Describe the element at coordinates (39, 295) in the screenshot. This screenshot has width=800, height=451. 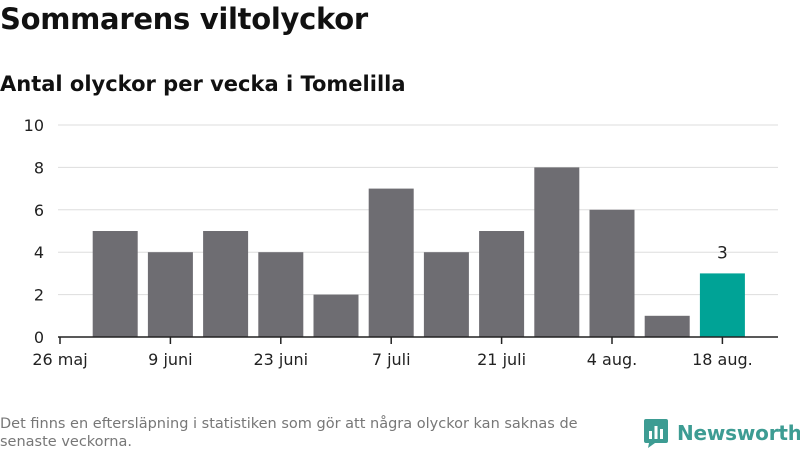
I see `y-tick-label: 2` at that location.